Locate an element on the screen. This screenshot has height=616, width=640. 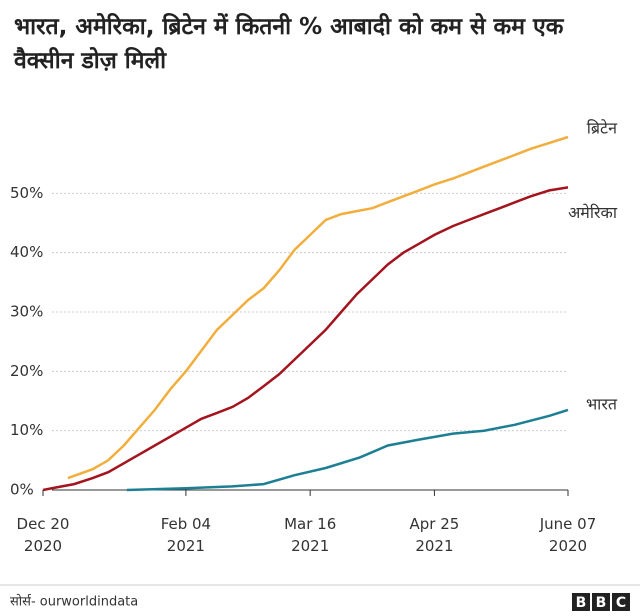
x-tick-label: June 07 2020 is located at coordinates (568, 535).